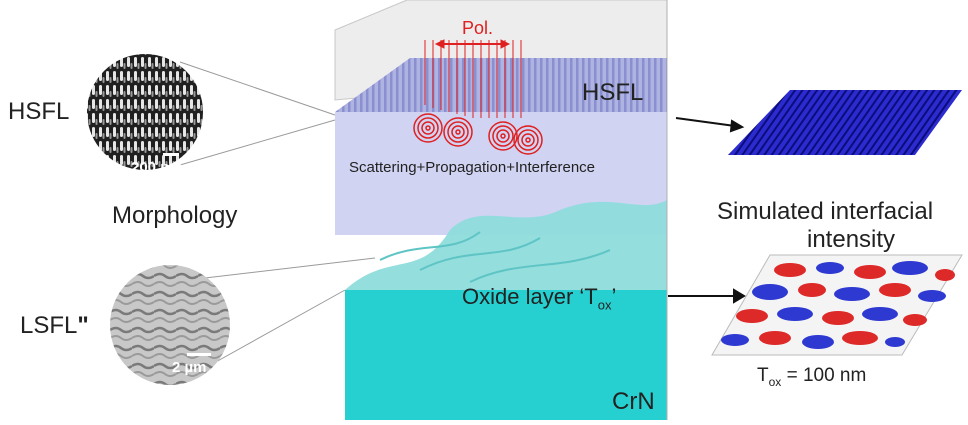 The height and width of the screenshot is (425, 968). What do you see at coordinates (633, 401) in the screenshot?
I see `crn-label: CrN` at bounding box center [633, 401].